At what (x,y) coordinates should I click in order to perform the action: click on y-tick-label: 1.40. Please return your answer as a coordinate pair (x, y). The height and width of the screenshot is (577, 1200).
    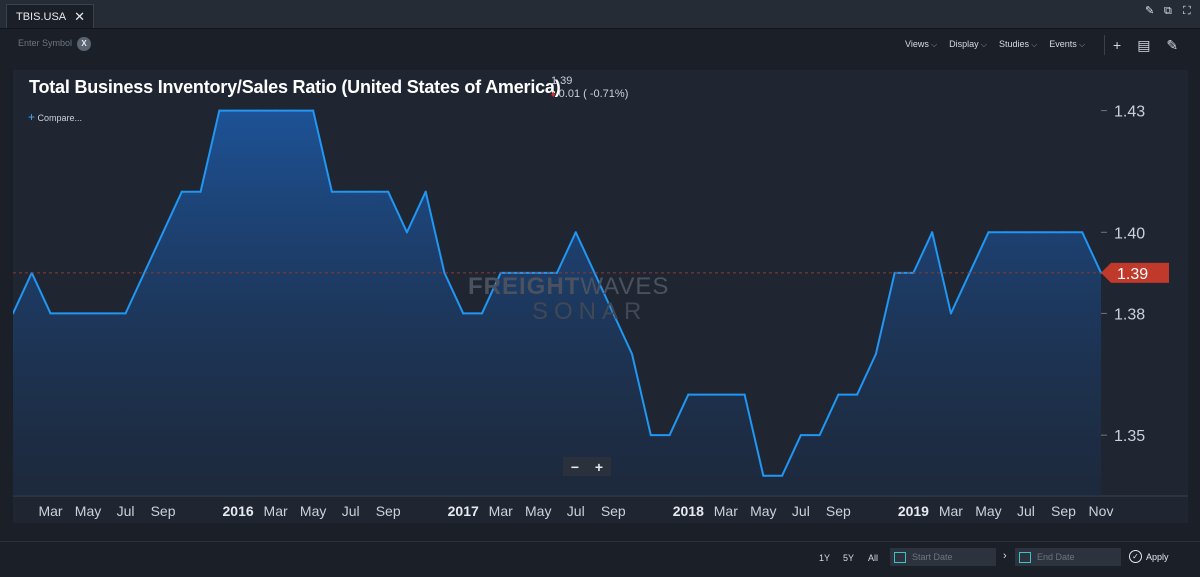
    Looking at the image, I should click on (1129, 233).